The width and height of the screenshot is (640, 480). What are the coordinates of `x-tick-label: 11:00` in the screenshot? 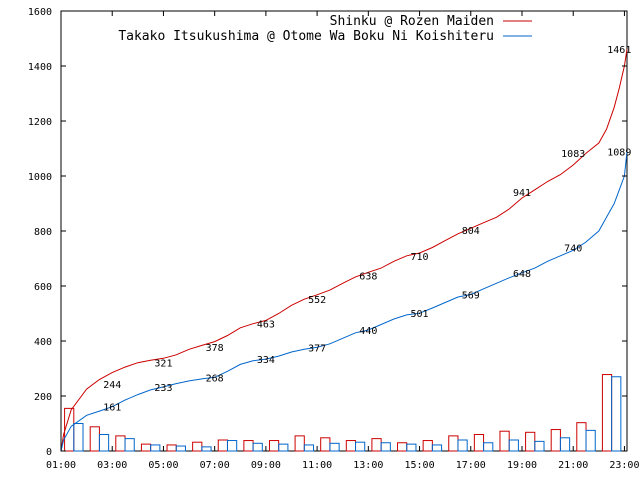 It's located at (317, 465).